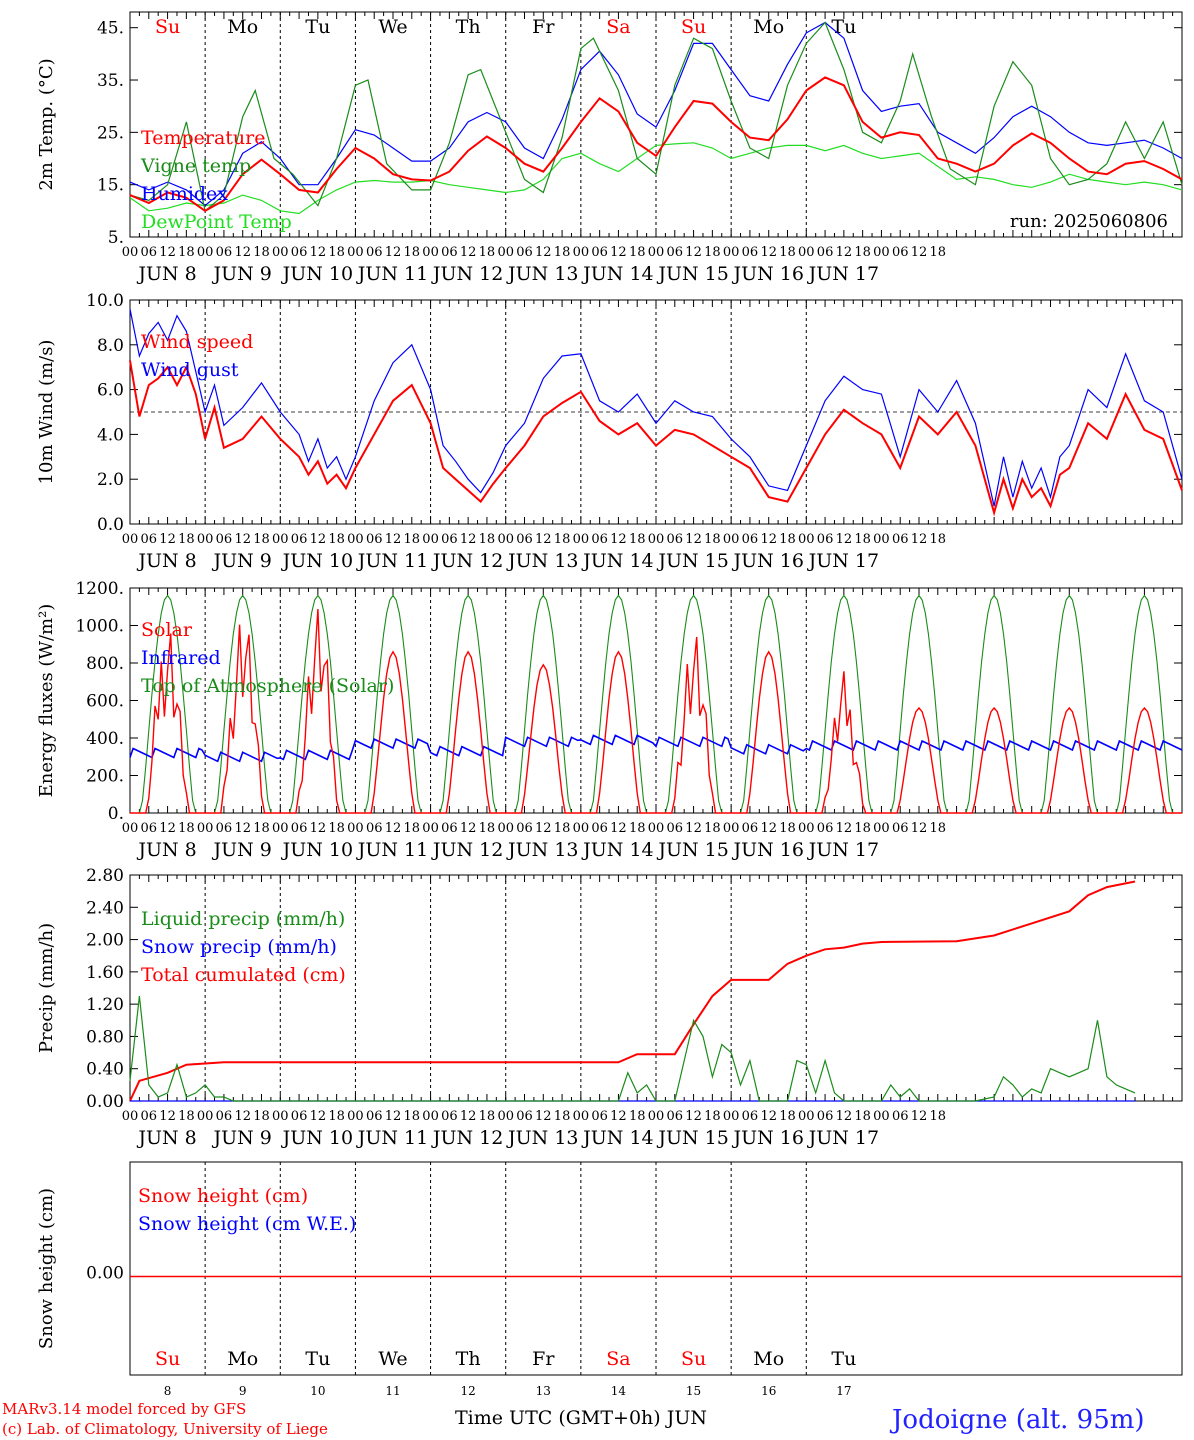  I want to click on x-date-label: JUN 12, so click(467, 1138).